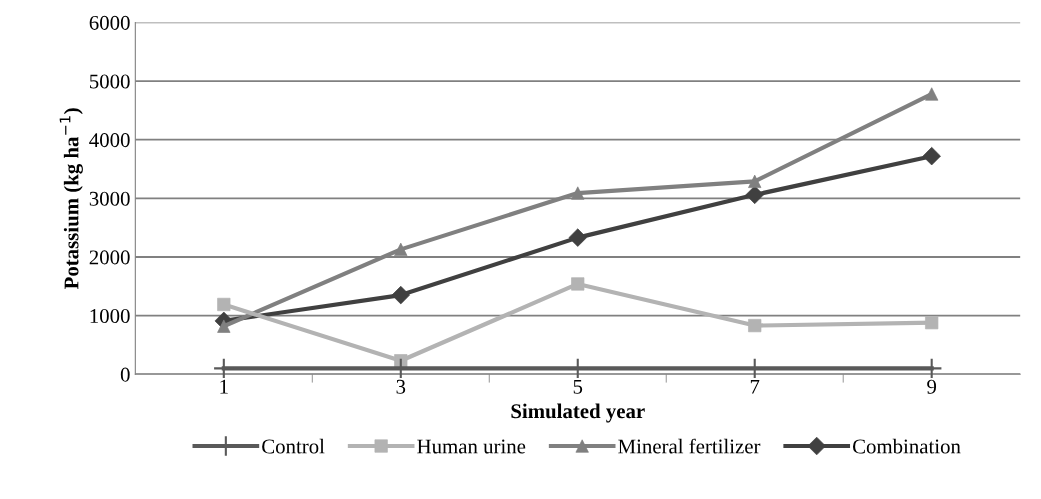  What do you see at coordinates (224, 386) in the screenshot?
I see `x-tick-label: 1` at bounding box center [224, 386].